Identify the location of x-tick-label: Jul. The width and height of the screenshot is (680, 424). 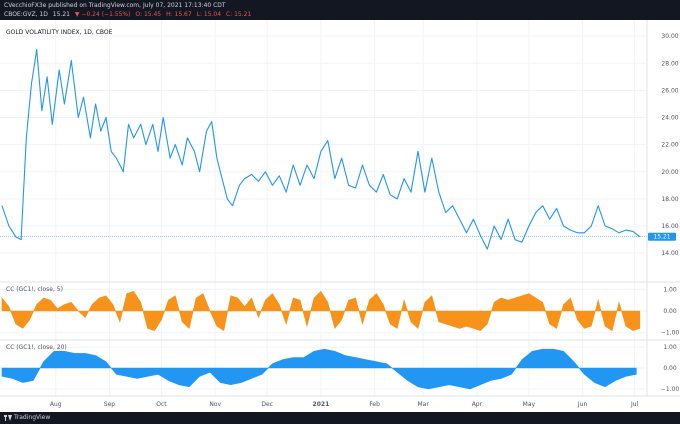
(634, 404).